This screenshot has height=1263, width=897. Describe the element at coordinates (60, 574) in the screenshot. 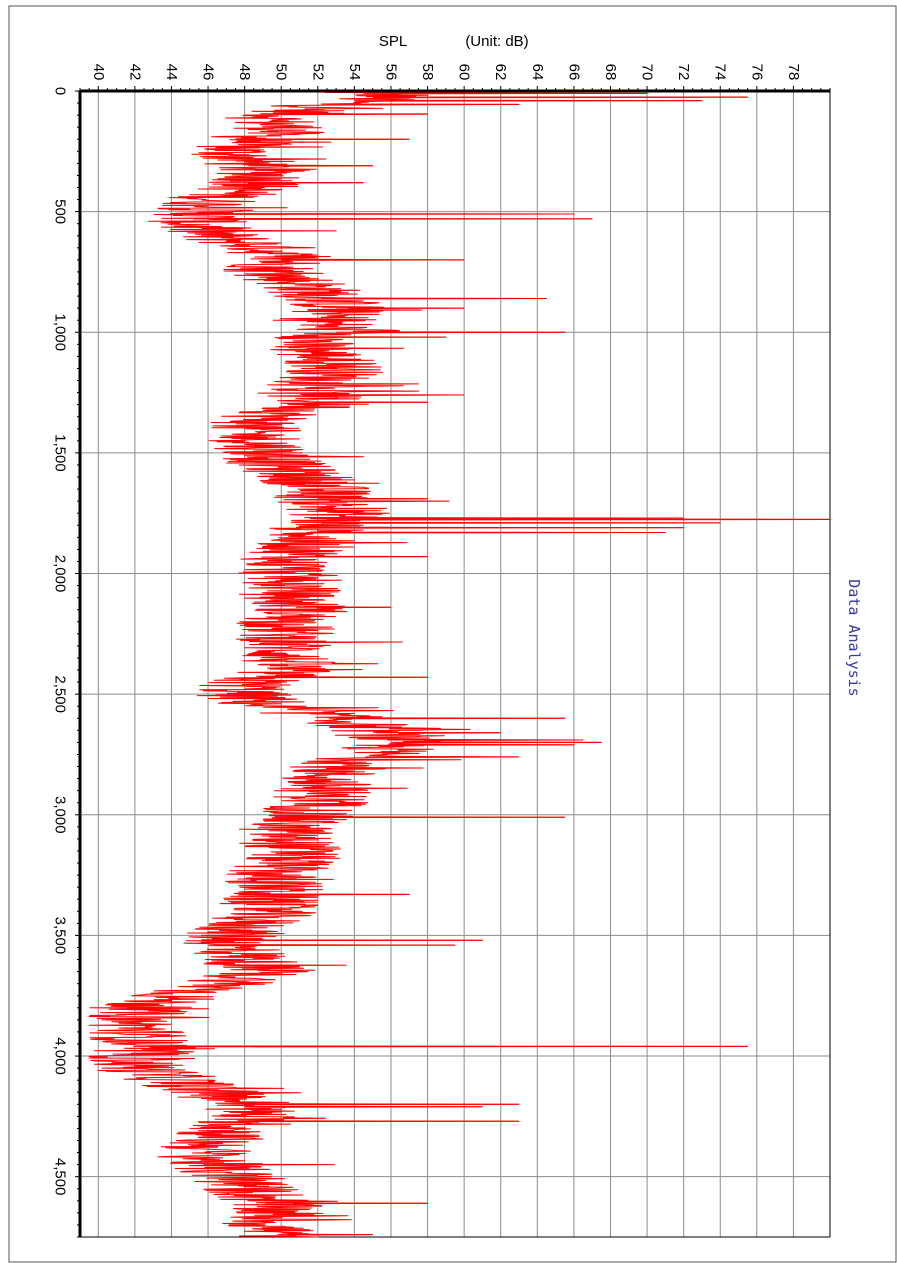

I see `time-tick-label: 2,000` at that location.